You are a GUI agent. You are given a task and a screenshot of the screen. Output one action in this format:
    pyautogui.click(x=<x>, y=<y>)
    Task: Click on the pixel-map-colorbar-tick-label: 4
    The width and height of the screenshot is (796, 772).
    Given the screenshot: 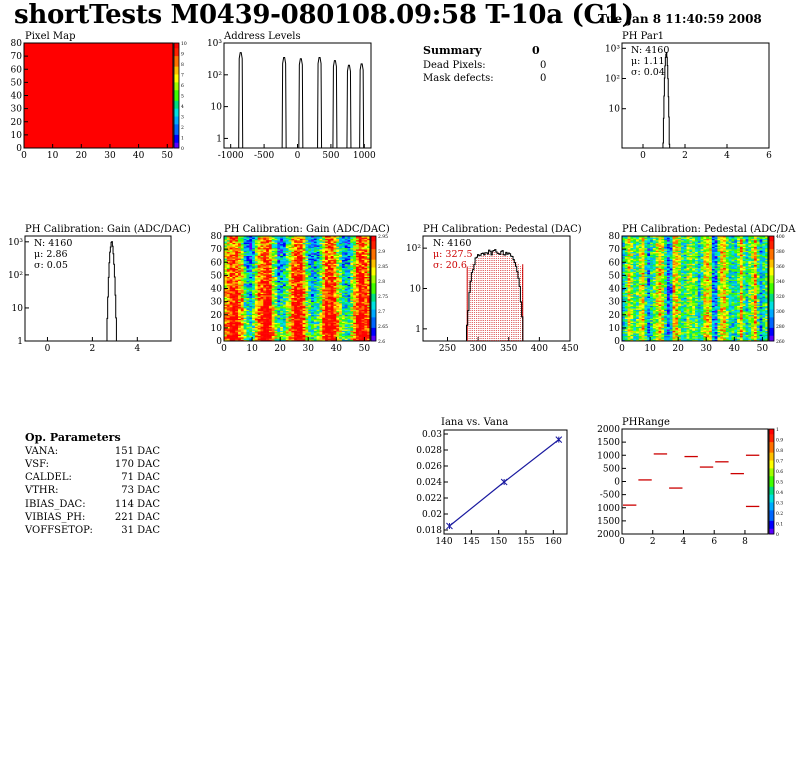 What is the action you would take?
    pyautogui.click(x=182, y=107)
    